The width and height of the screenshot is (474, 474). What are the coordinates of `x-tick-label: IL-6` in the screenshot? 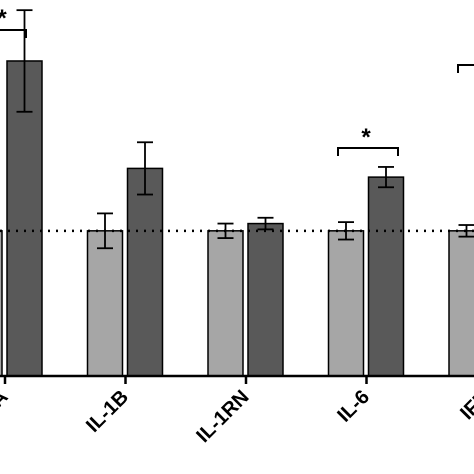 It's located at (353, 406).